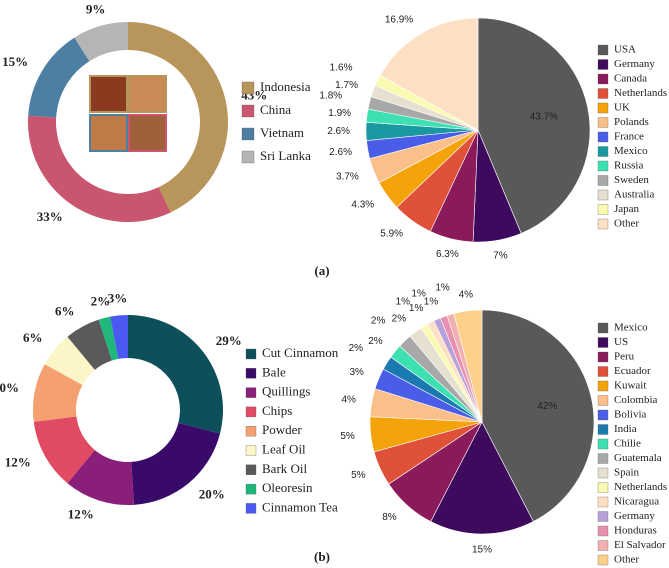 The height and width of the screenshot is (568, 669). I want to click on legend-label: UK, so click(622, 108).